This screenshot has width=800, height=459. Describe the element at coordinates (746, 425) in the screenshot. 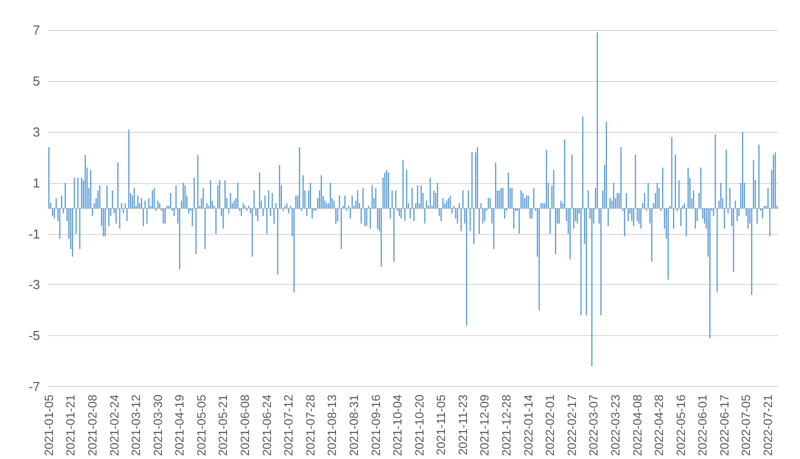

I see `x-tick-label: 2022-07-05` at that location.